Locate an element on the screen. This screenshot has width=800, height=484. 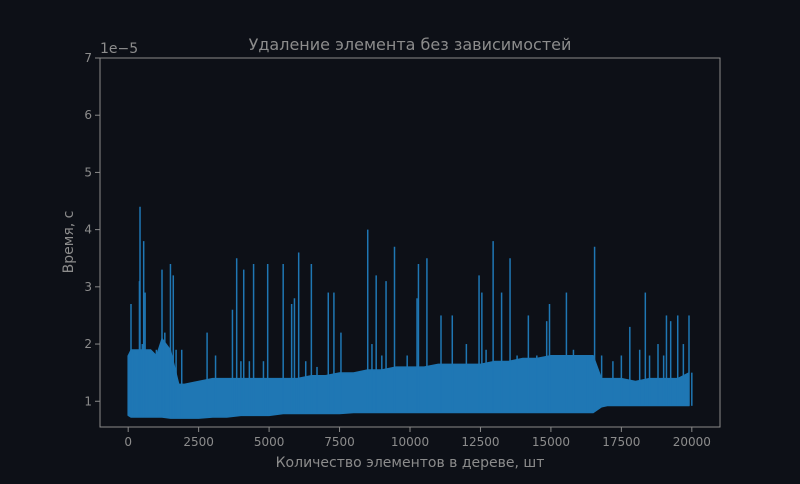
x-tick-label: 17500 is located at coordinates (621, 442).